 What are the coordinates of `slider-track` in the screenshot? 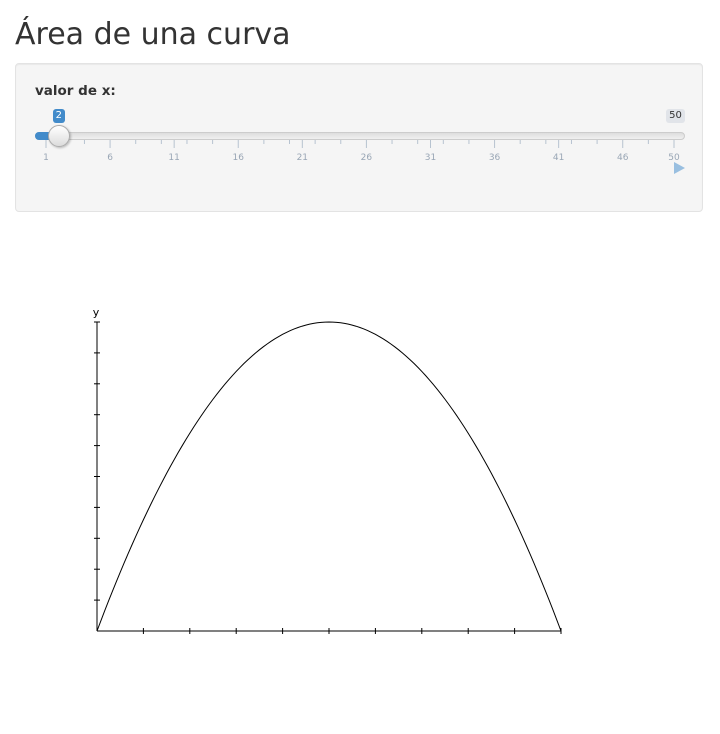 It's located at (360, 136).